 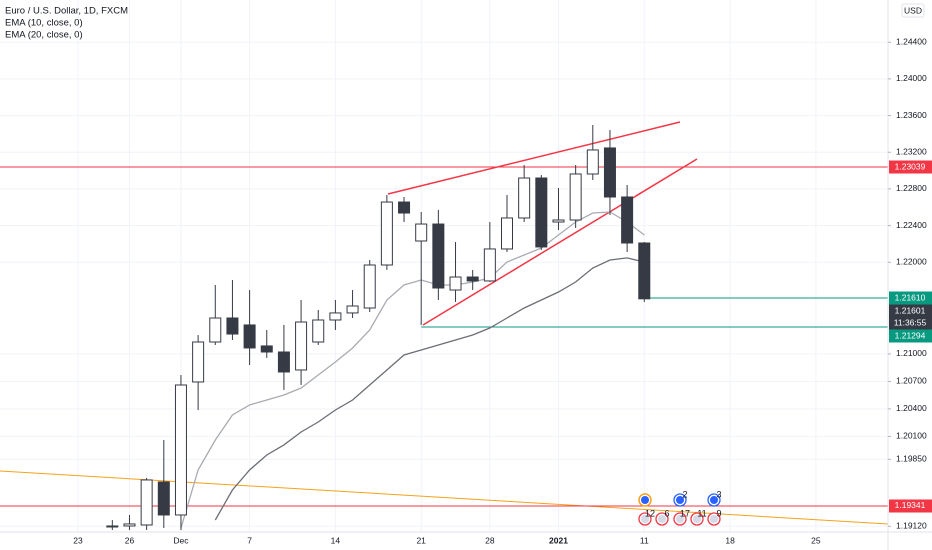 What do you see at coordinates (718, 494) in the screenshot?
I see `event-count: 3` at bounding box center [718, 494].